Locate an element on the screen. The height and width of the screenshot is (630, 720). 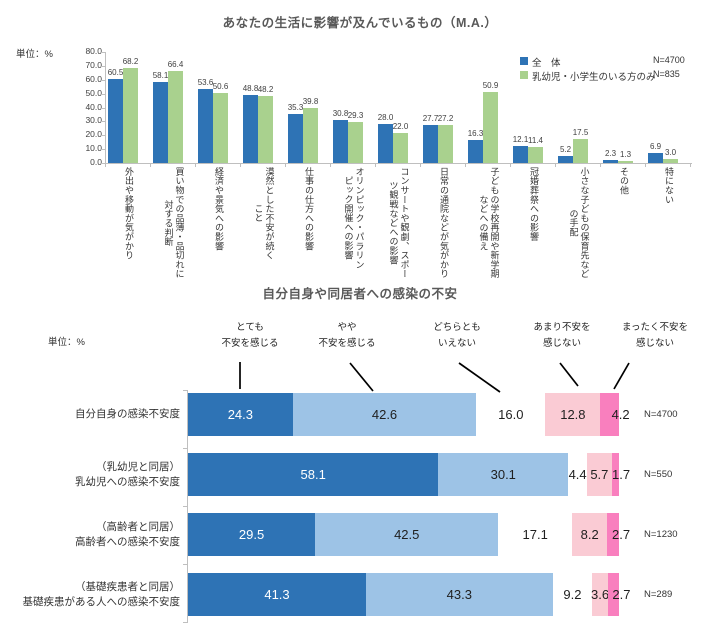
segment-legend-line: 感じない is located at coordinates (561, 343).